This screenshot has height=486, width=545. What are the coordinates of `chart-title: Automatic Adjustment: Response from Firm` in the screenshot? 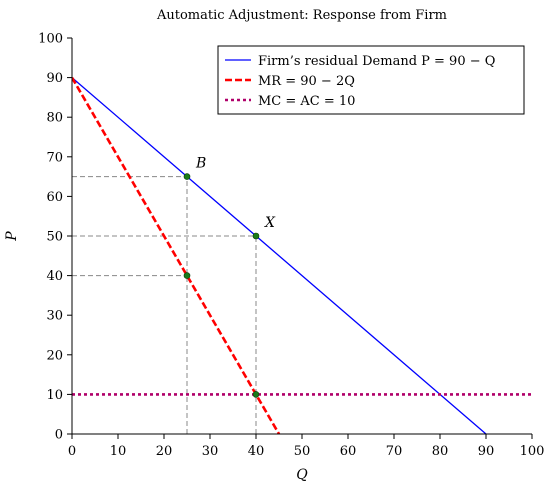 It's located at (301, 15).